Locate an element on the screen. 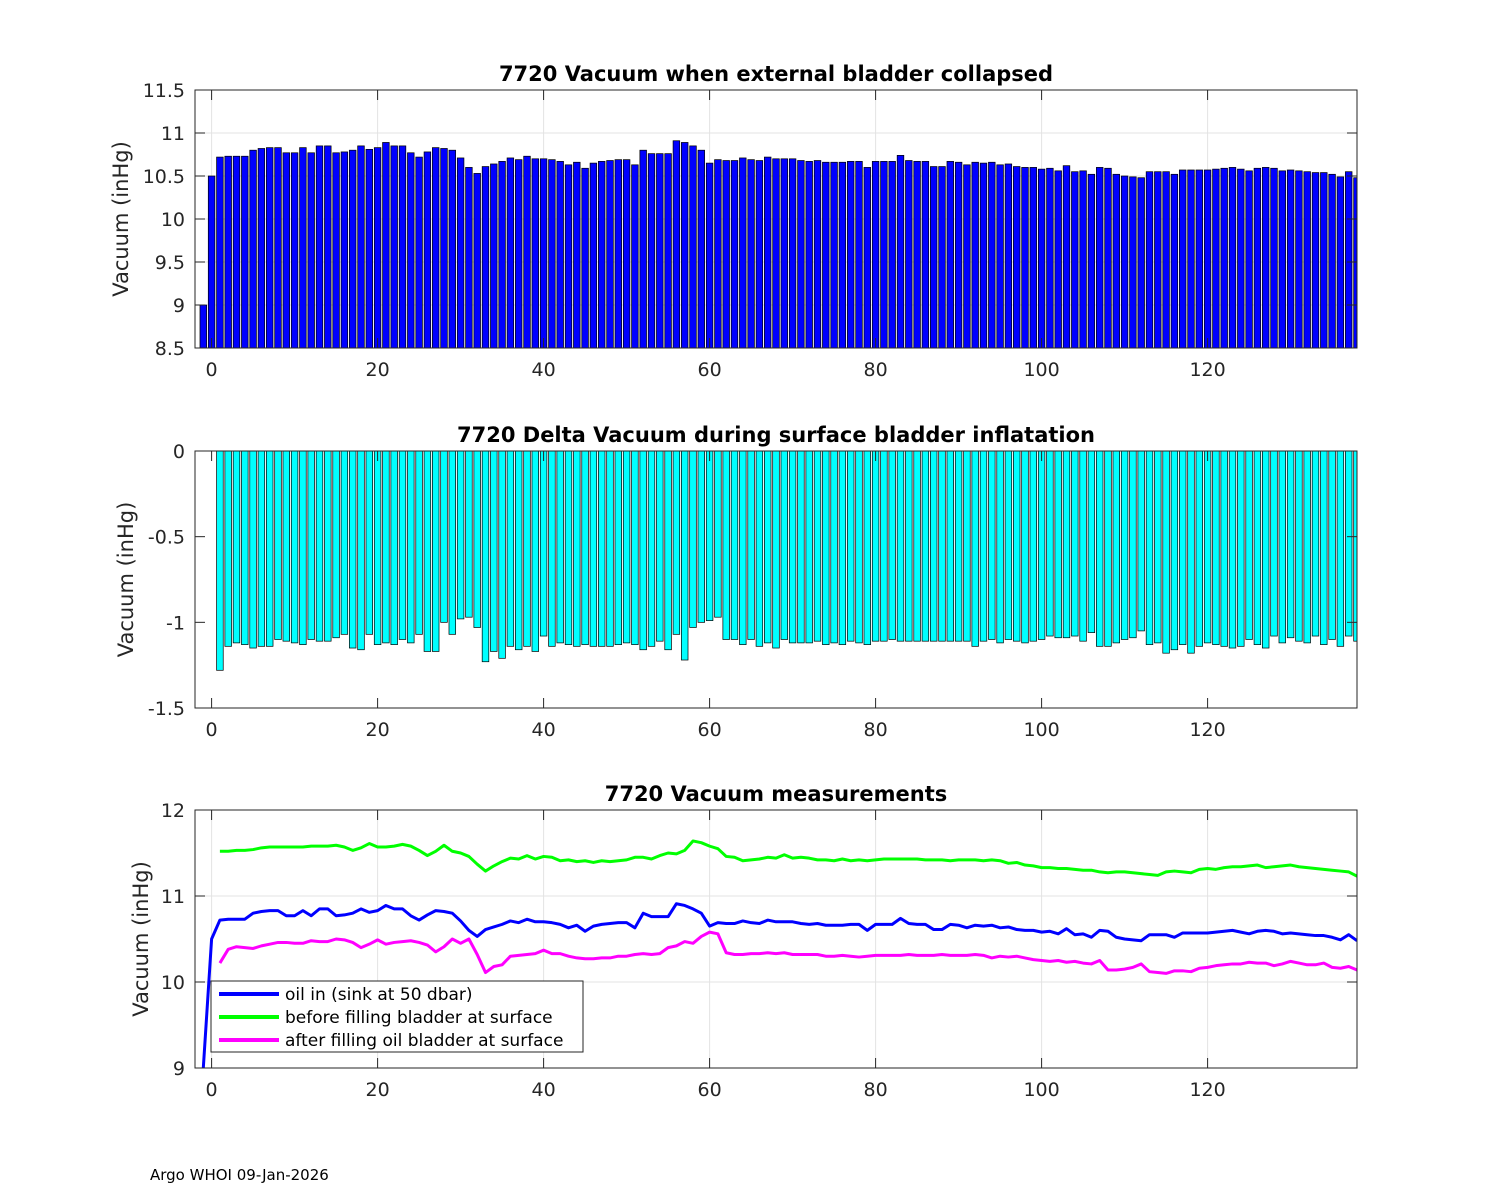  y-tick-label: 10 is located at coordinates (173, 983).